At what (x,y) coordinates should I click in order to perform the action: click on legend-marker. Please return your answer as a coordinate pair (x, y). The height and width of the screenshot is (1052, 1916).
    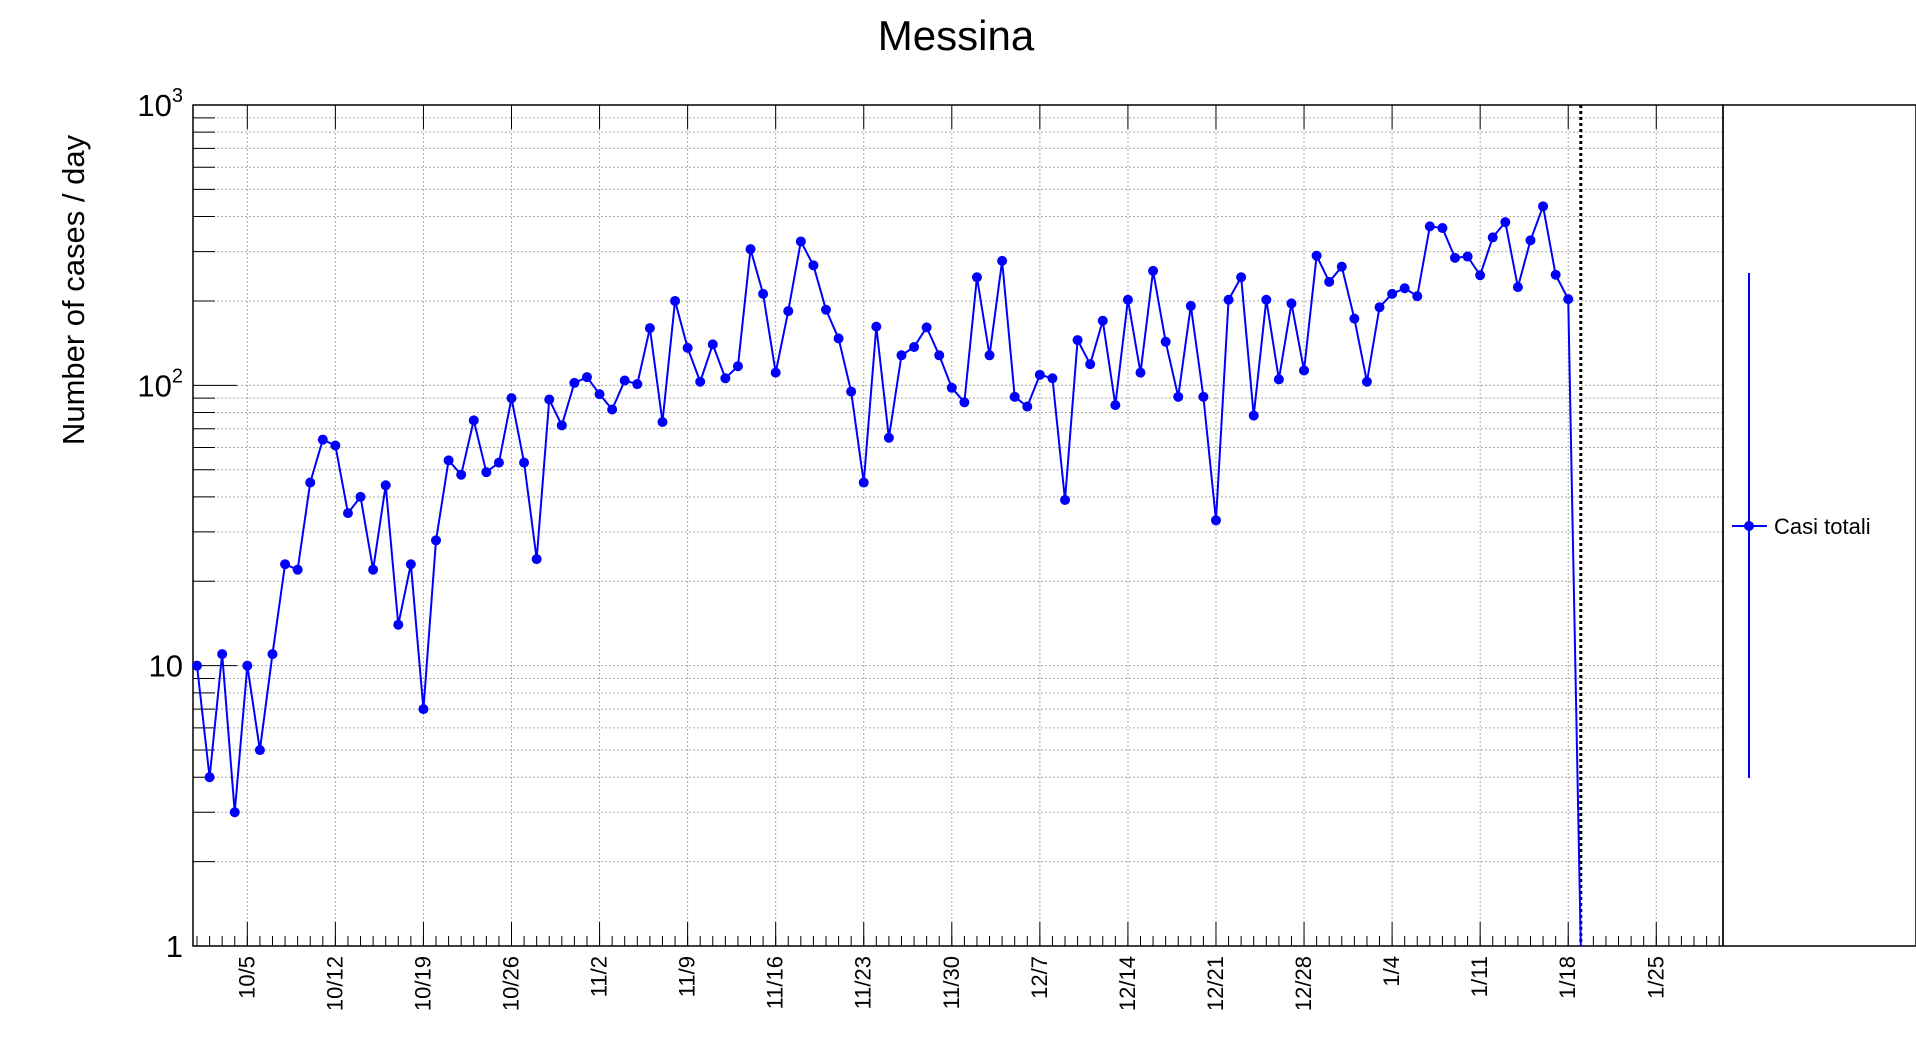
    Looking at the image, I should click on (1749, 526).